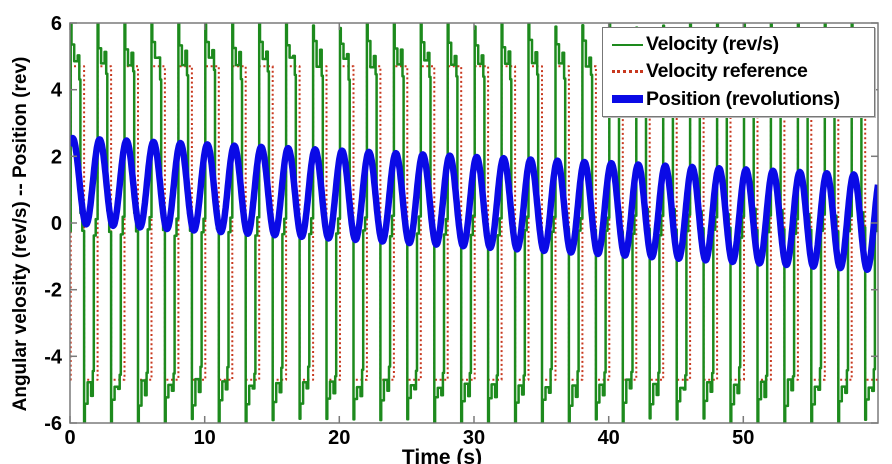  I want to click on velocity-line-swatch-icon, so click(627, 44).